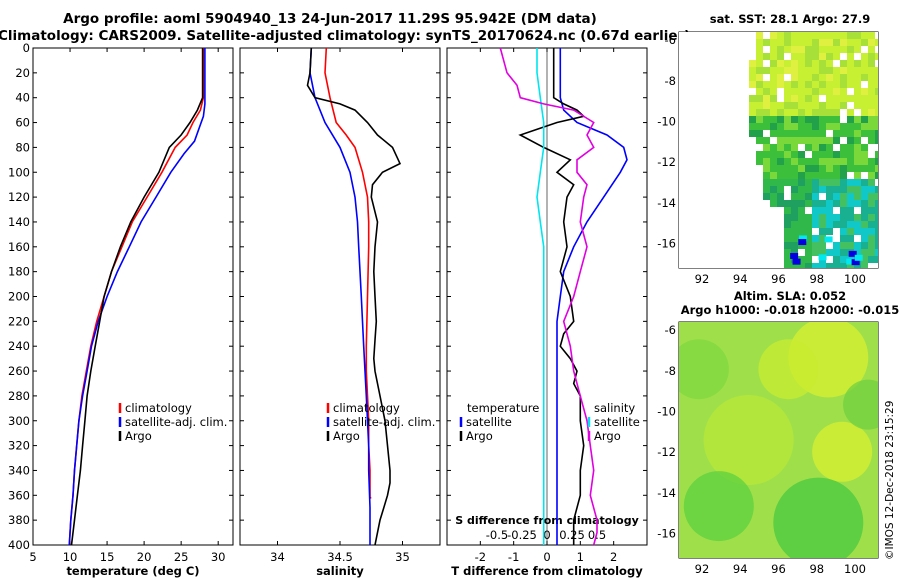  I want to click on map-bottom-xtick-label: 92, so click(702, 569).